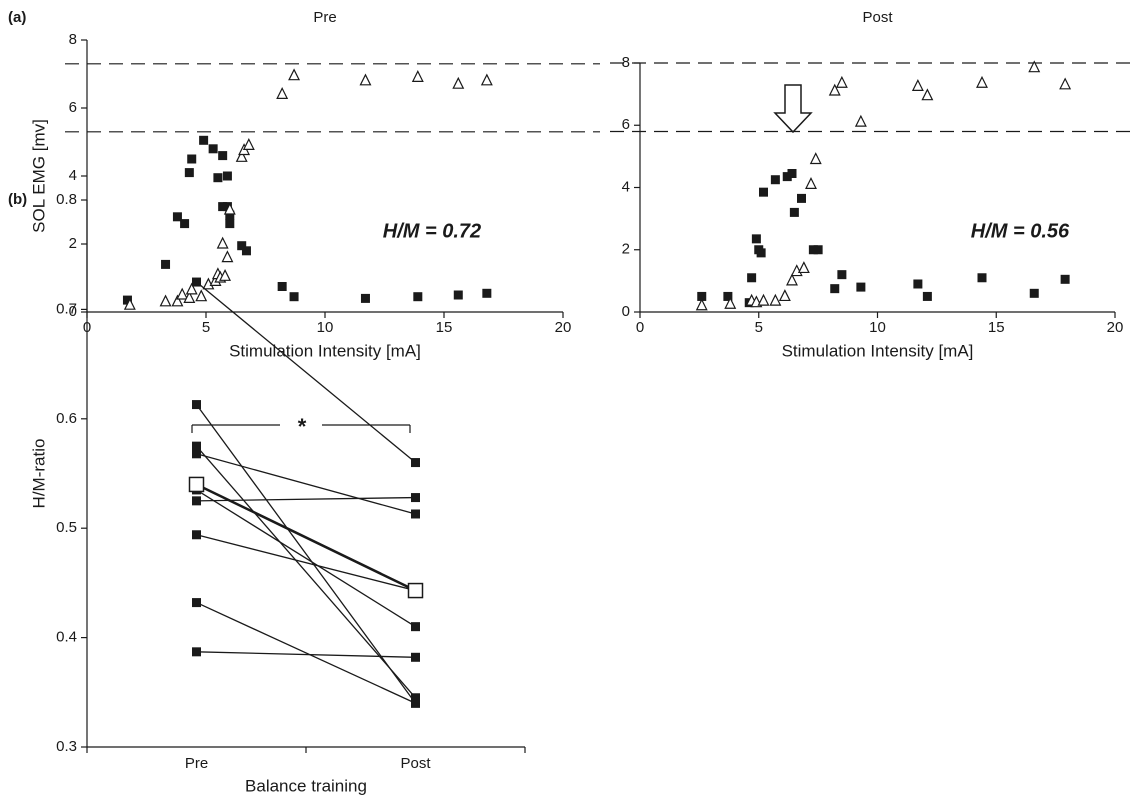 Image resolution: width=1132 pixels, height=800 pixels. I want to click on x-tick-label: 20, so click(563, 327).